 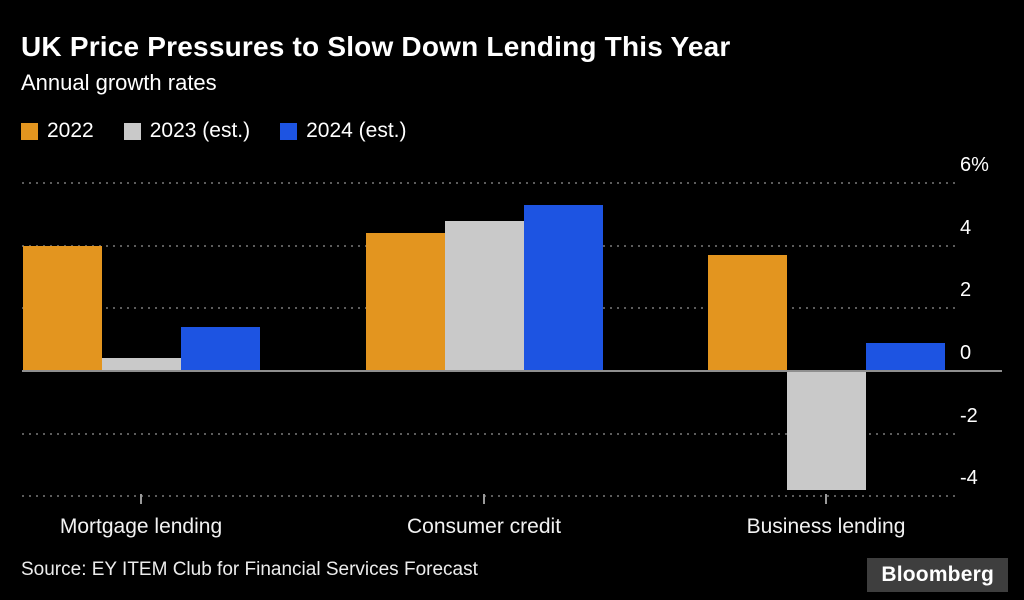 What do you see at coordinates (512, 371) in the screenshot?
I see `zero-baseline` at bounding box center [512, 371].